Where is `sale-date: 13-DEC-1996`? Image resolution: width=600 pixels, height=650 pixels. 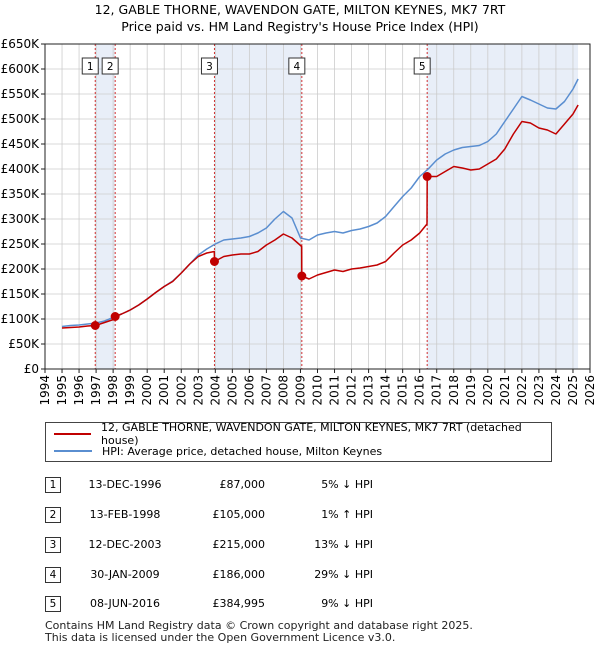 sale-date: 13-DEC-1996 is located at coordinates (125, 484).